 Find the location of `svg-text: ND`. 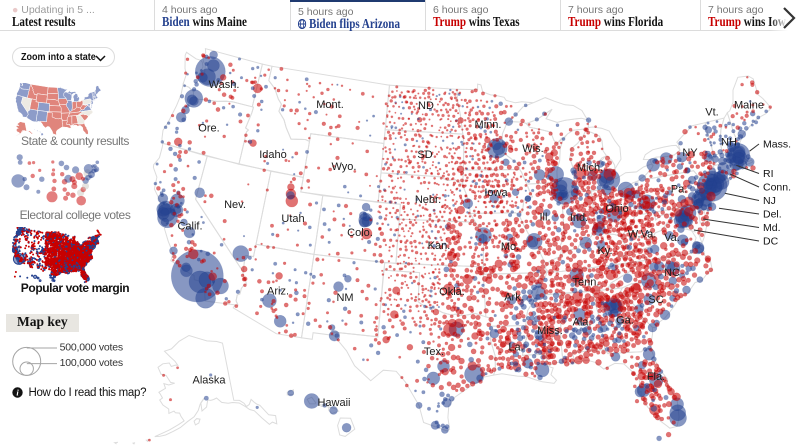

svg-text: ND is located at coordinates (426, 106).